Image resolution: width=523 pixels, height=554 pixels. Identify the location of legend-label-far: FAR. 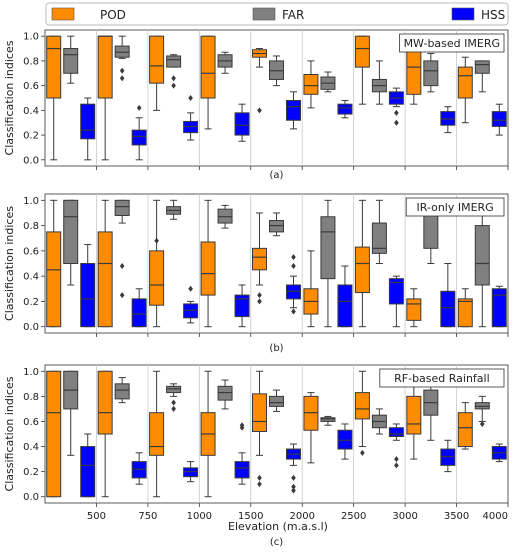
(293, 15).